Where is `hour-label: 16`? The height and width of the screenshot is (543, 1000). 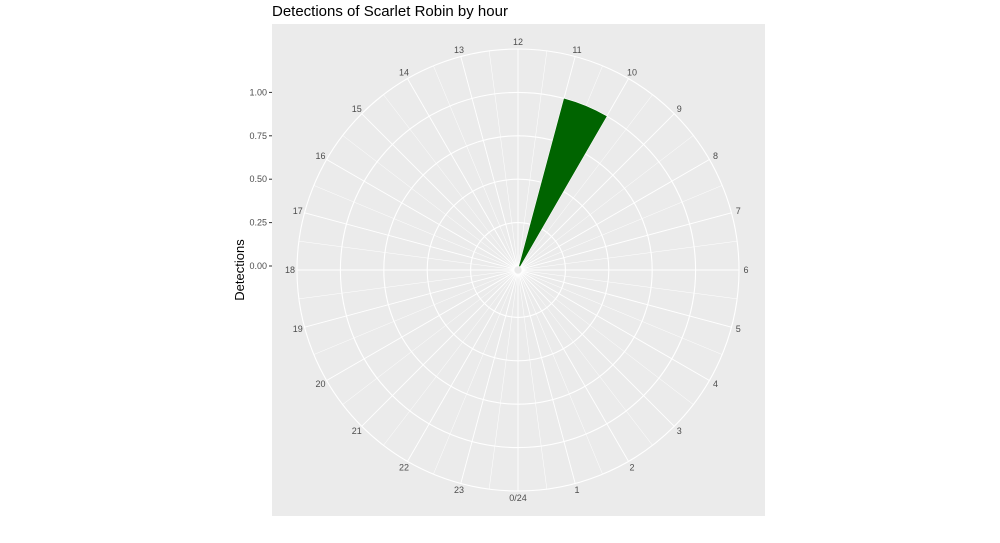 hour-label: 16 is located at coordinates (321, 156).